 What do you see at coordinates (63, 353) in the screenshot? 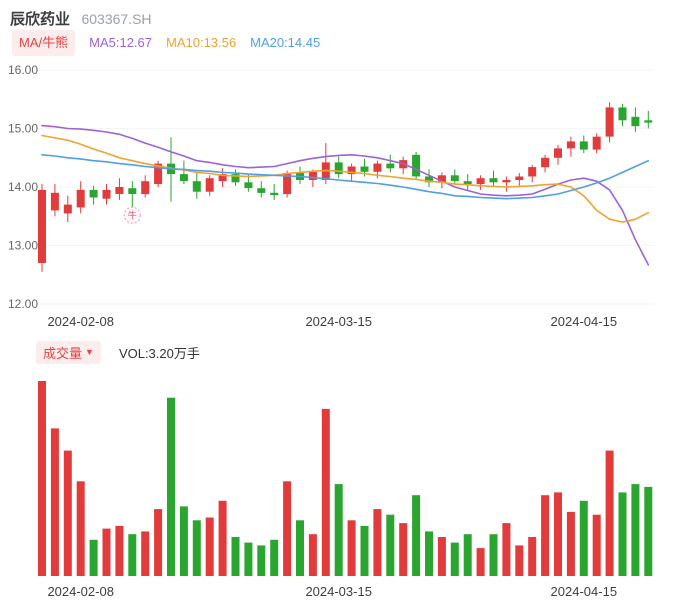
I see `volume-badge-label: 成交量` at bounding box center [63, 353].